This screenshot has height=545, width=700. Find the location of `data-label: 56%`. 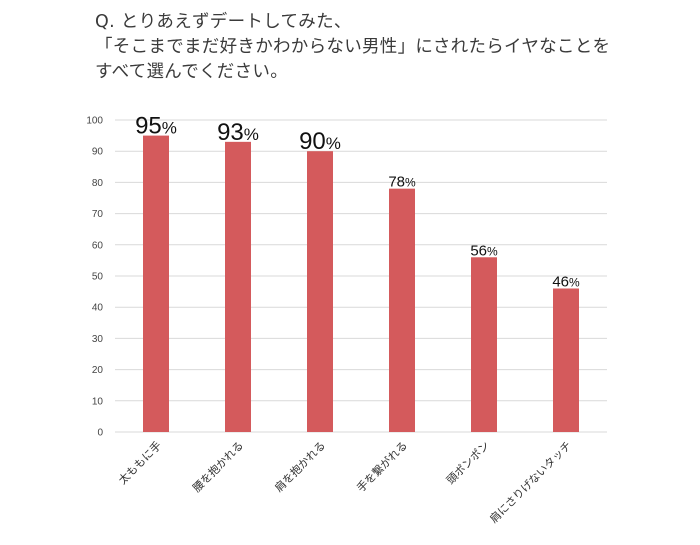

data-label: 56% is located at coordinates (484, 250).